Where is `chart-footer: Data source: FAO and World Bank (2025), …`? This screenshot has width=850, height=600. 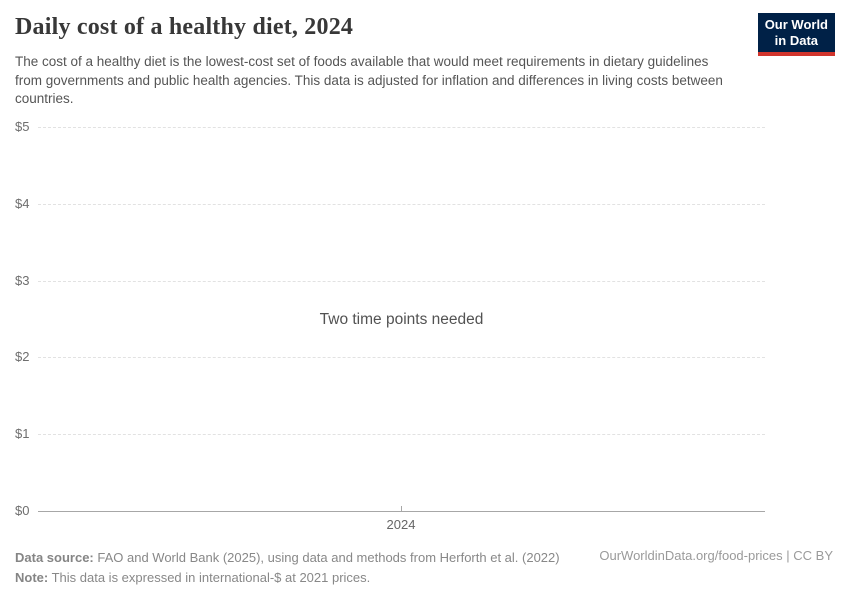
chart-footer: Data source: FAO and World Bank (2025), … is located at coordinates (287, 568).